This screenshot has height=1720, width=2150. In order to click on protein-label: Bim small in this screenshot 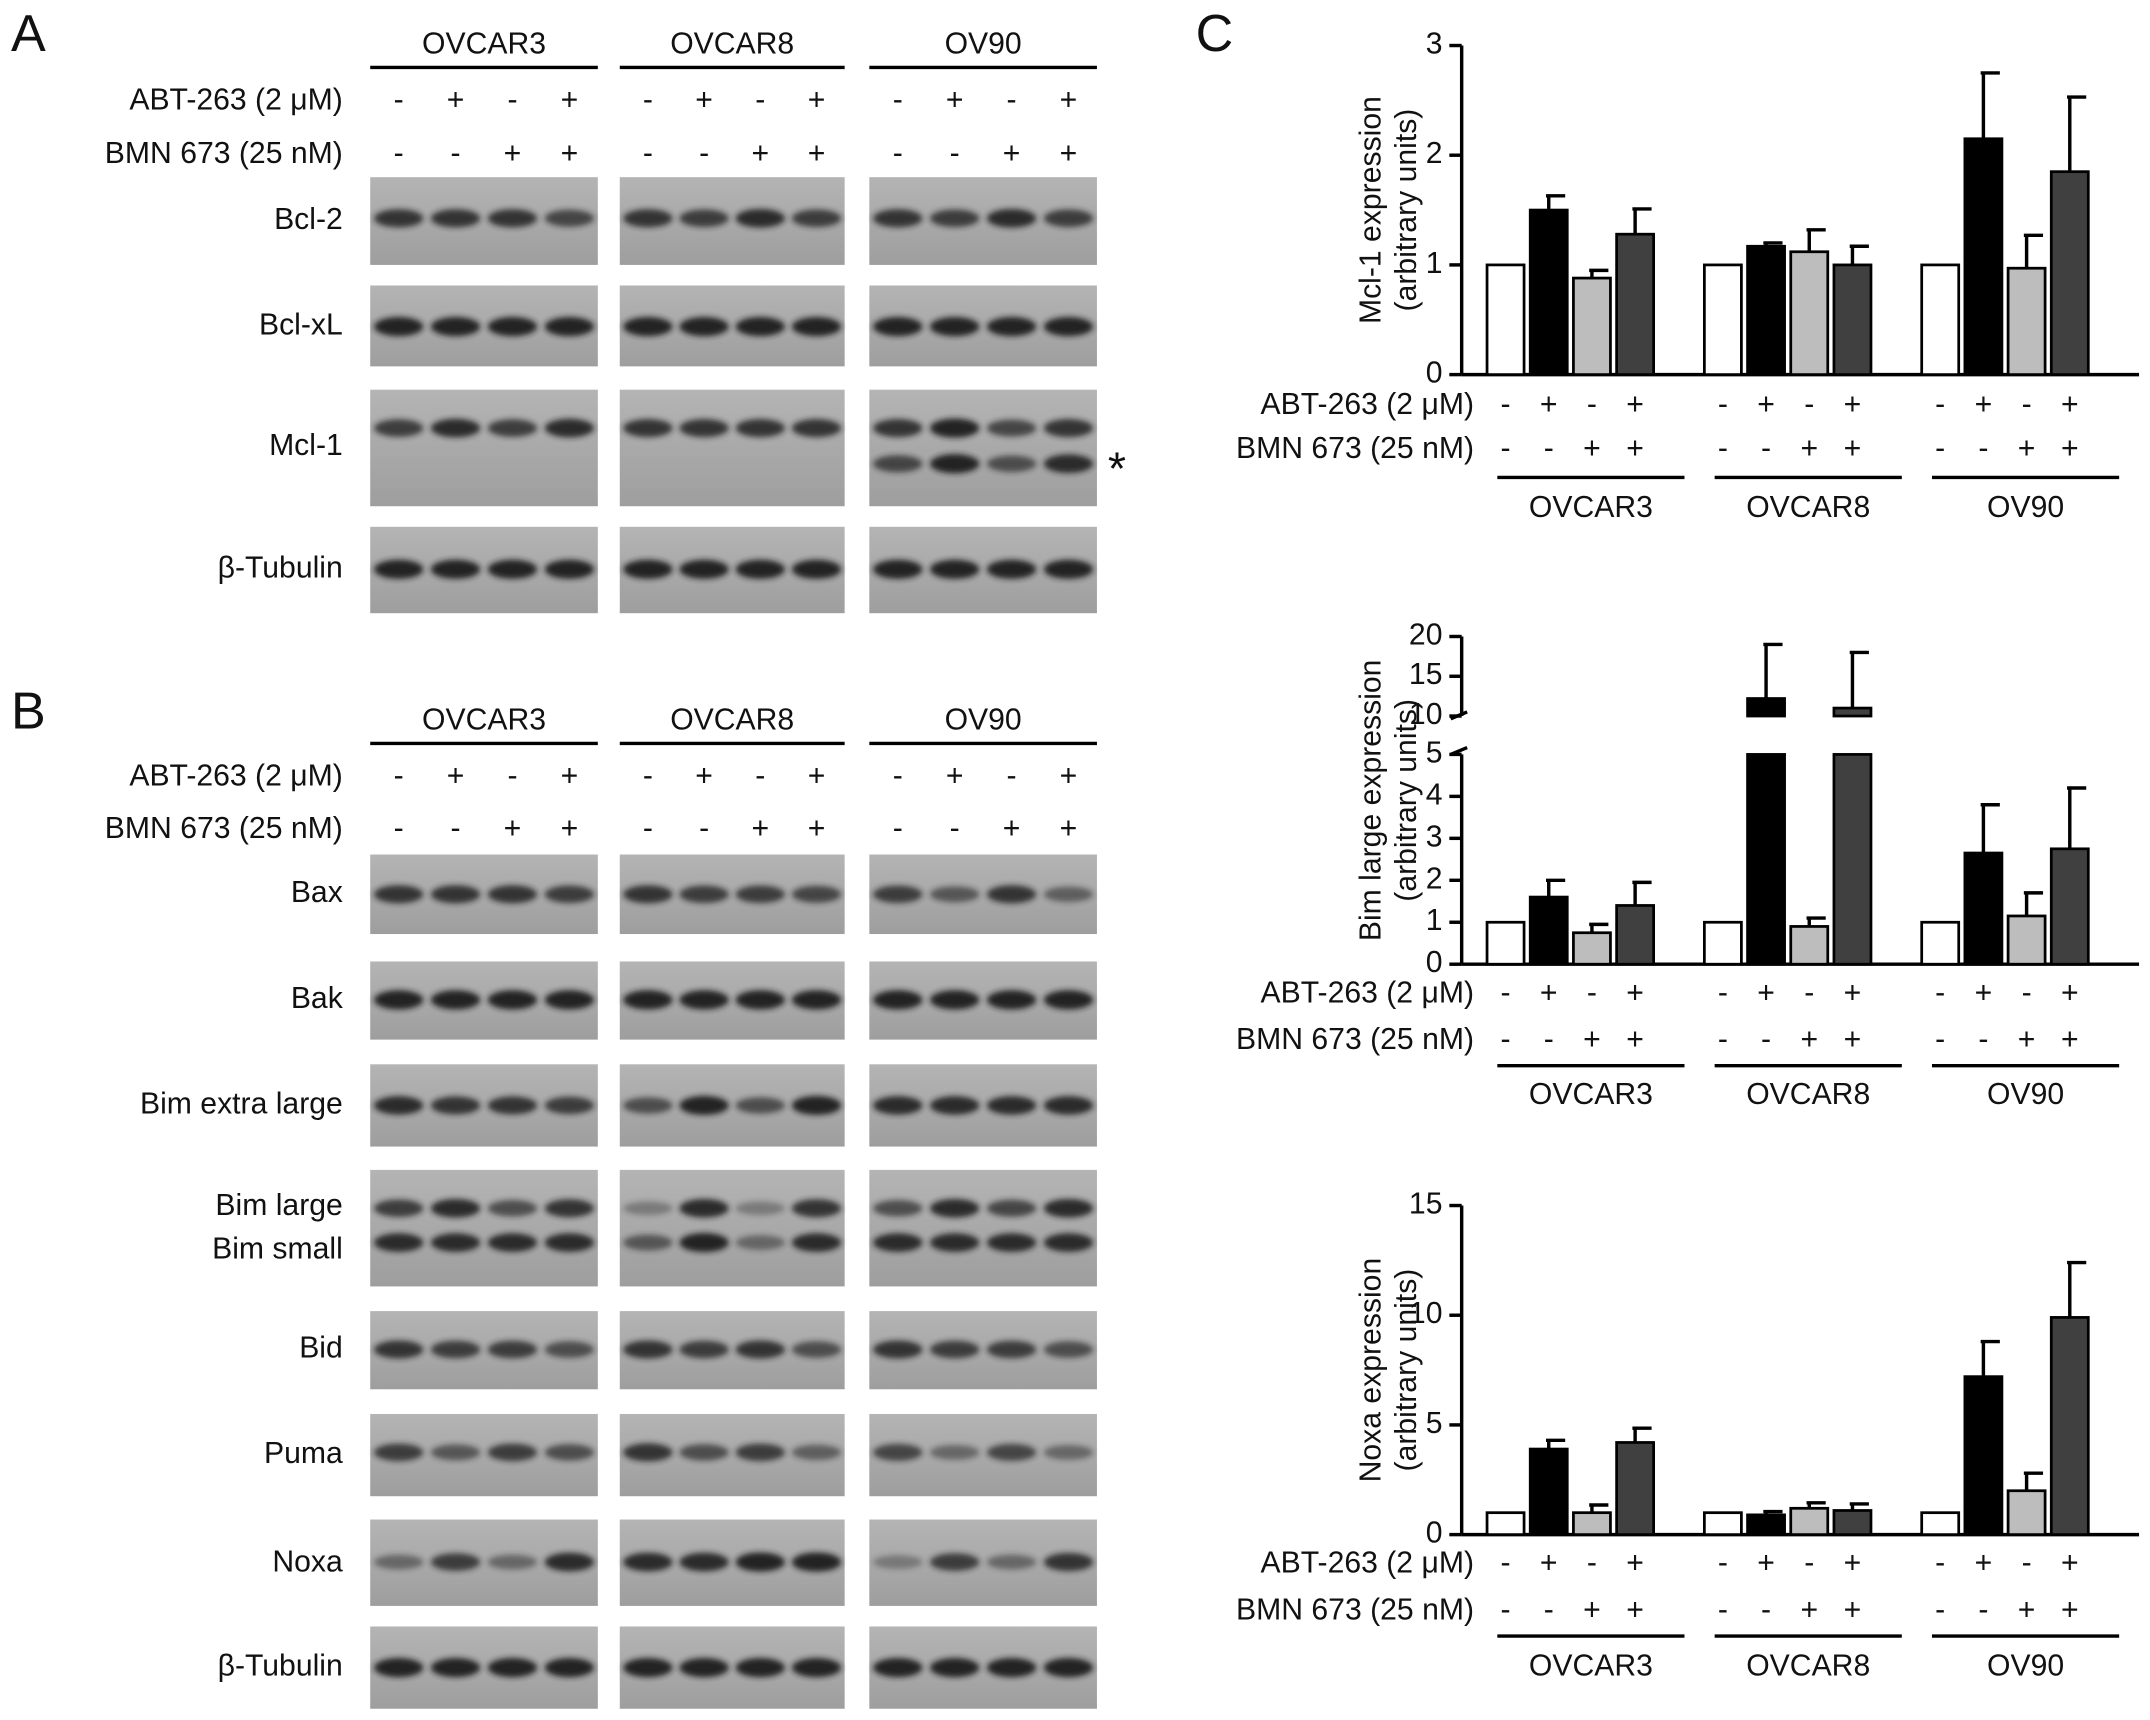, I will do `click(277, 1249)`.